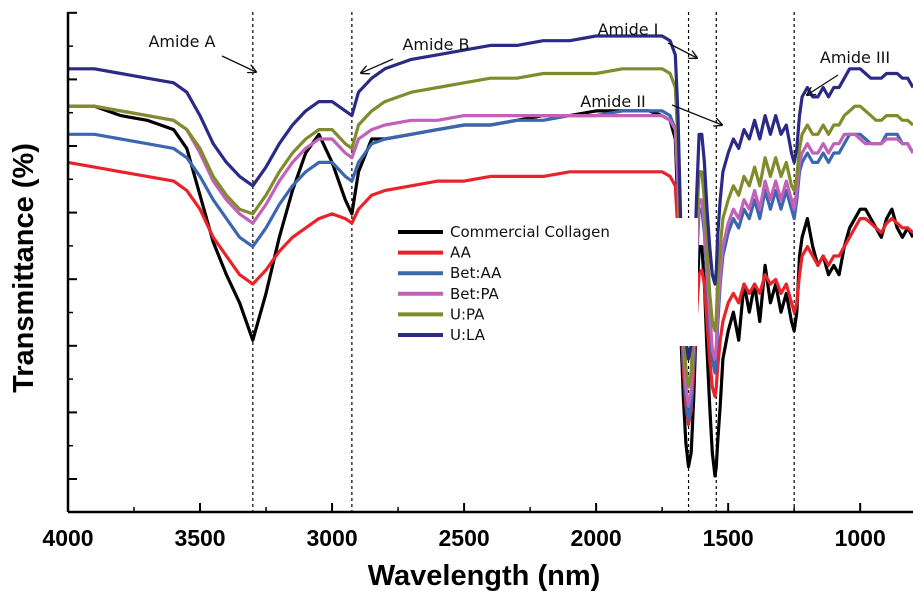  What do you see at coordinates (331, 538) in the screenshot?
I see `x-tick-label-2: 3000` at bounding box center [331, 538].